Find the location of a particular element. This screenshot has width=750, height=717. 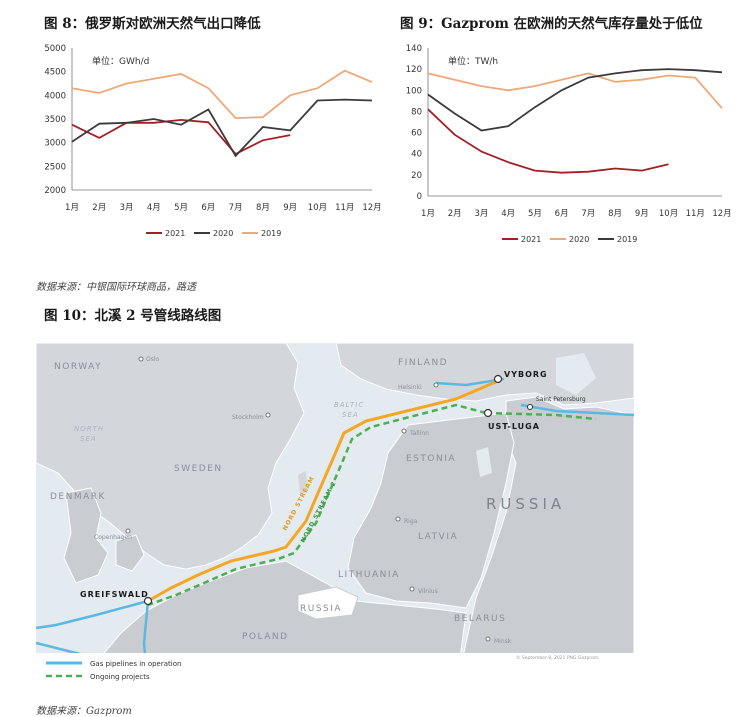

fig8-xtick-label: 5月 is located at coordinates (181, 208).